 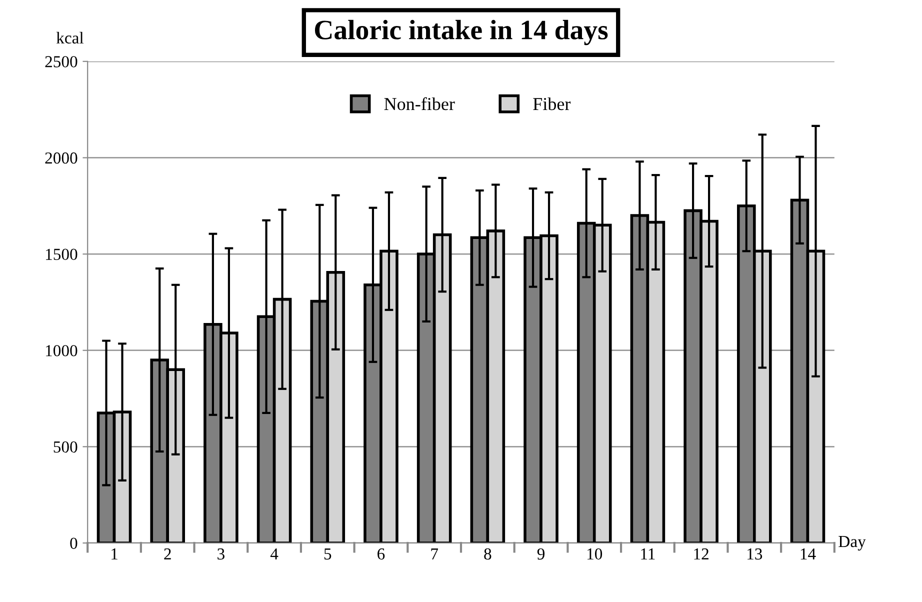 I want to click on y-tick-label: 1000, so click(x=62, y=350).